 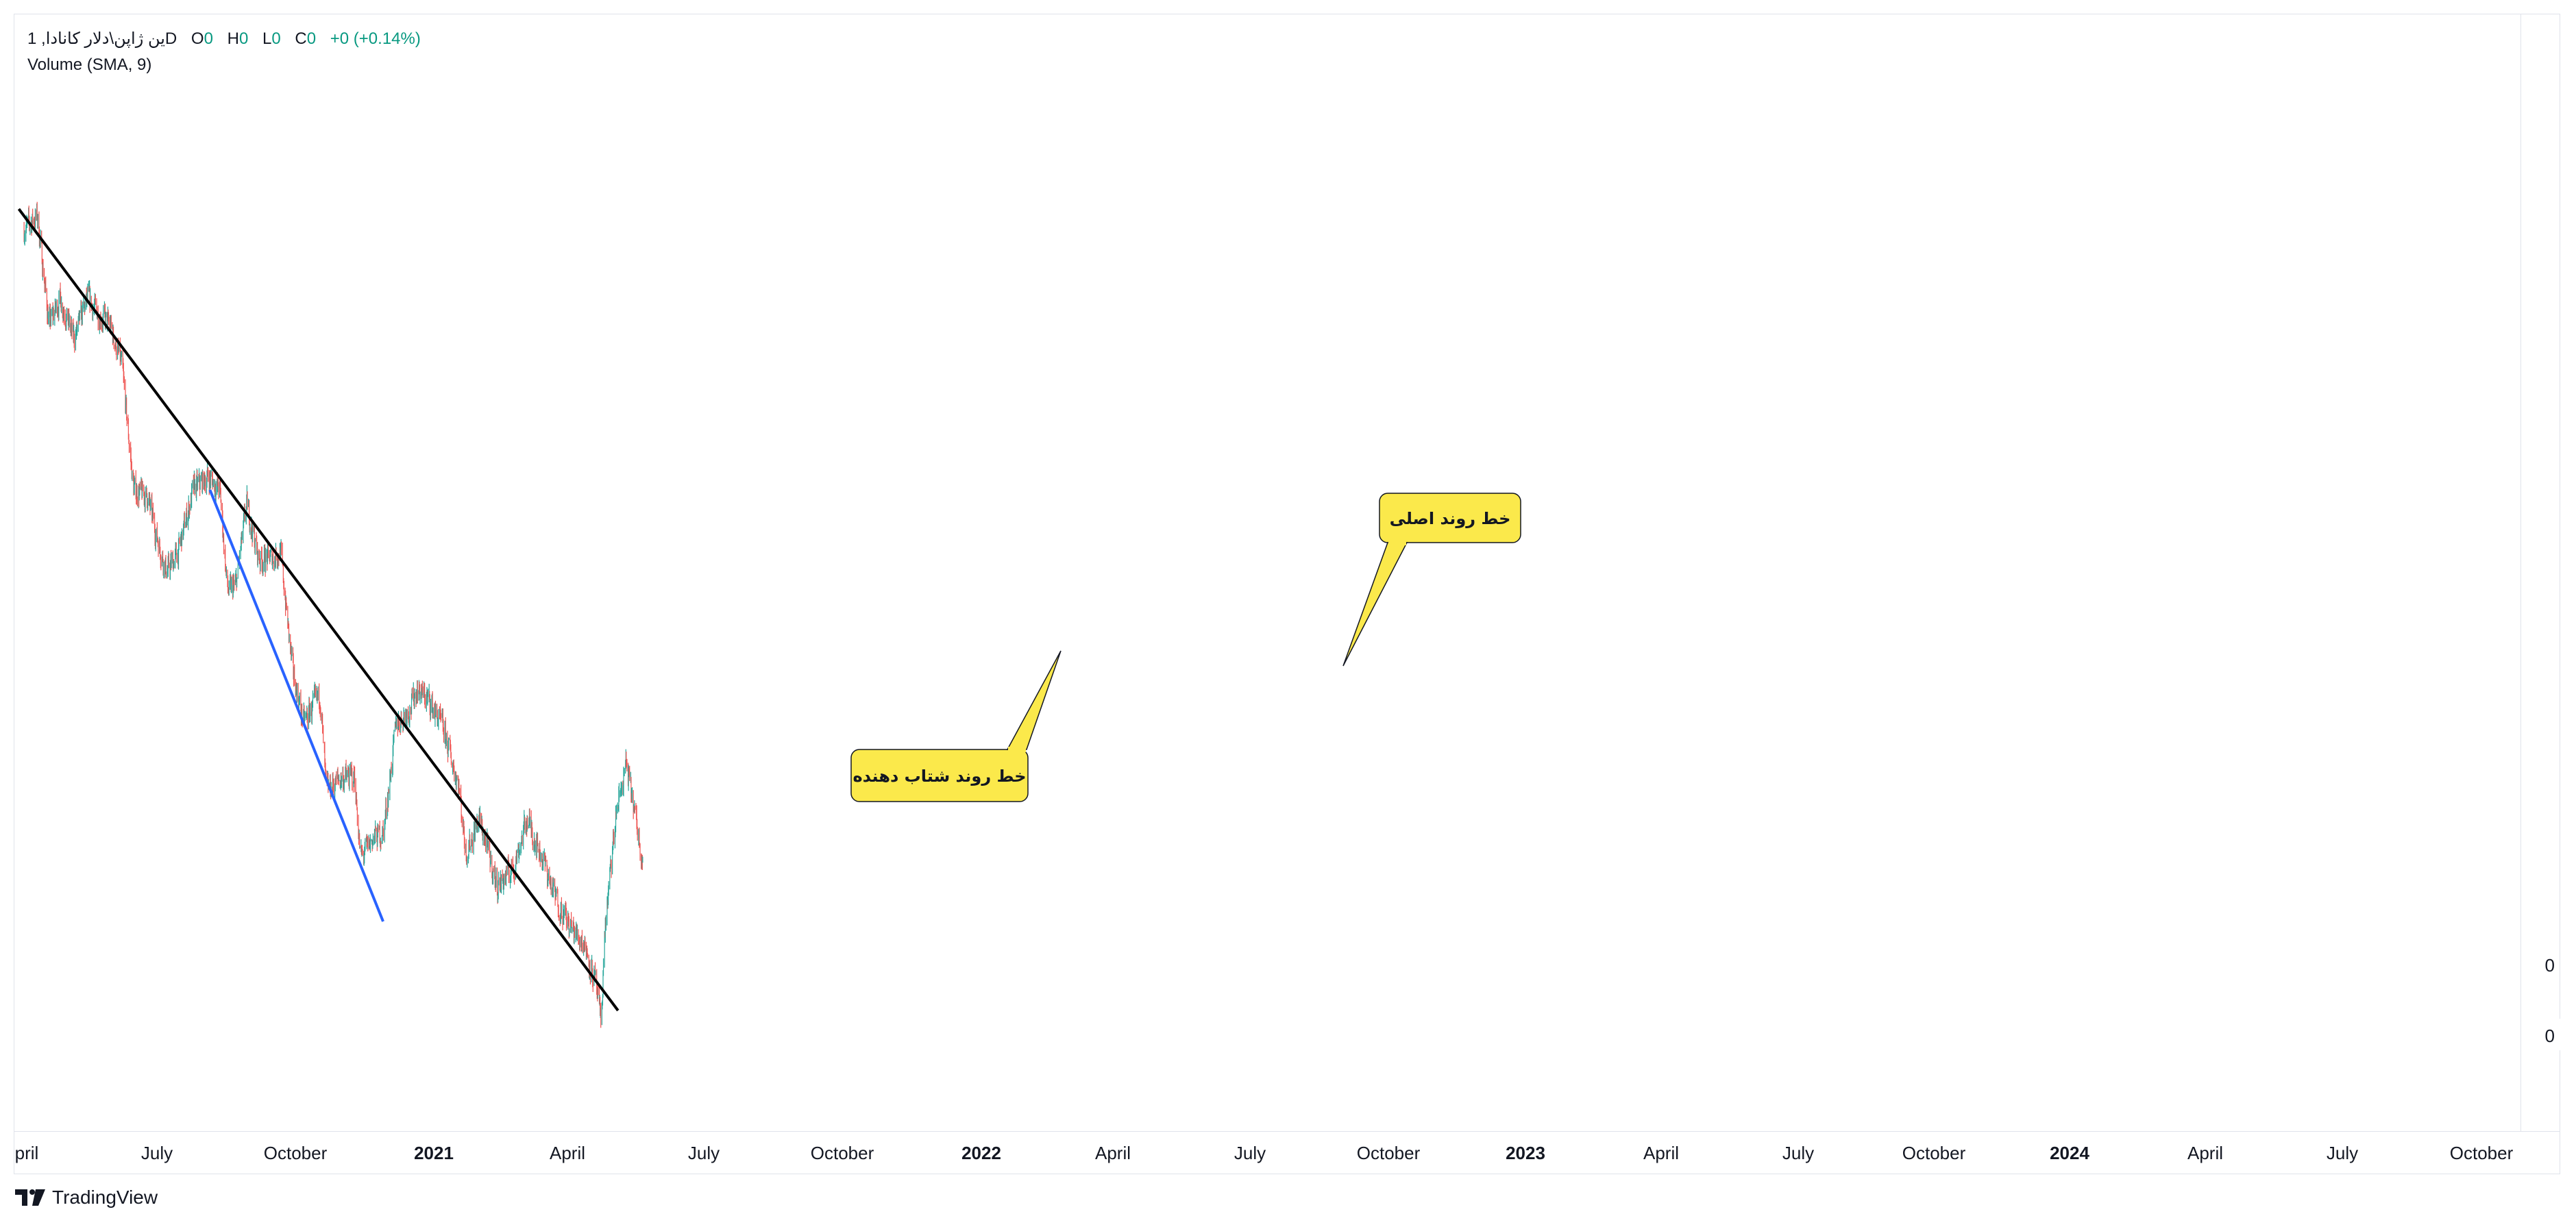 What do you see at coordinates (956, 726) in the screenshot?
I see `callout-accelerating-trend: خط روند شتاب دهنده` at bounding box center [956, 726].